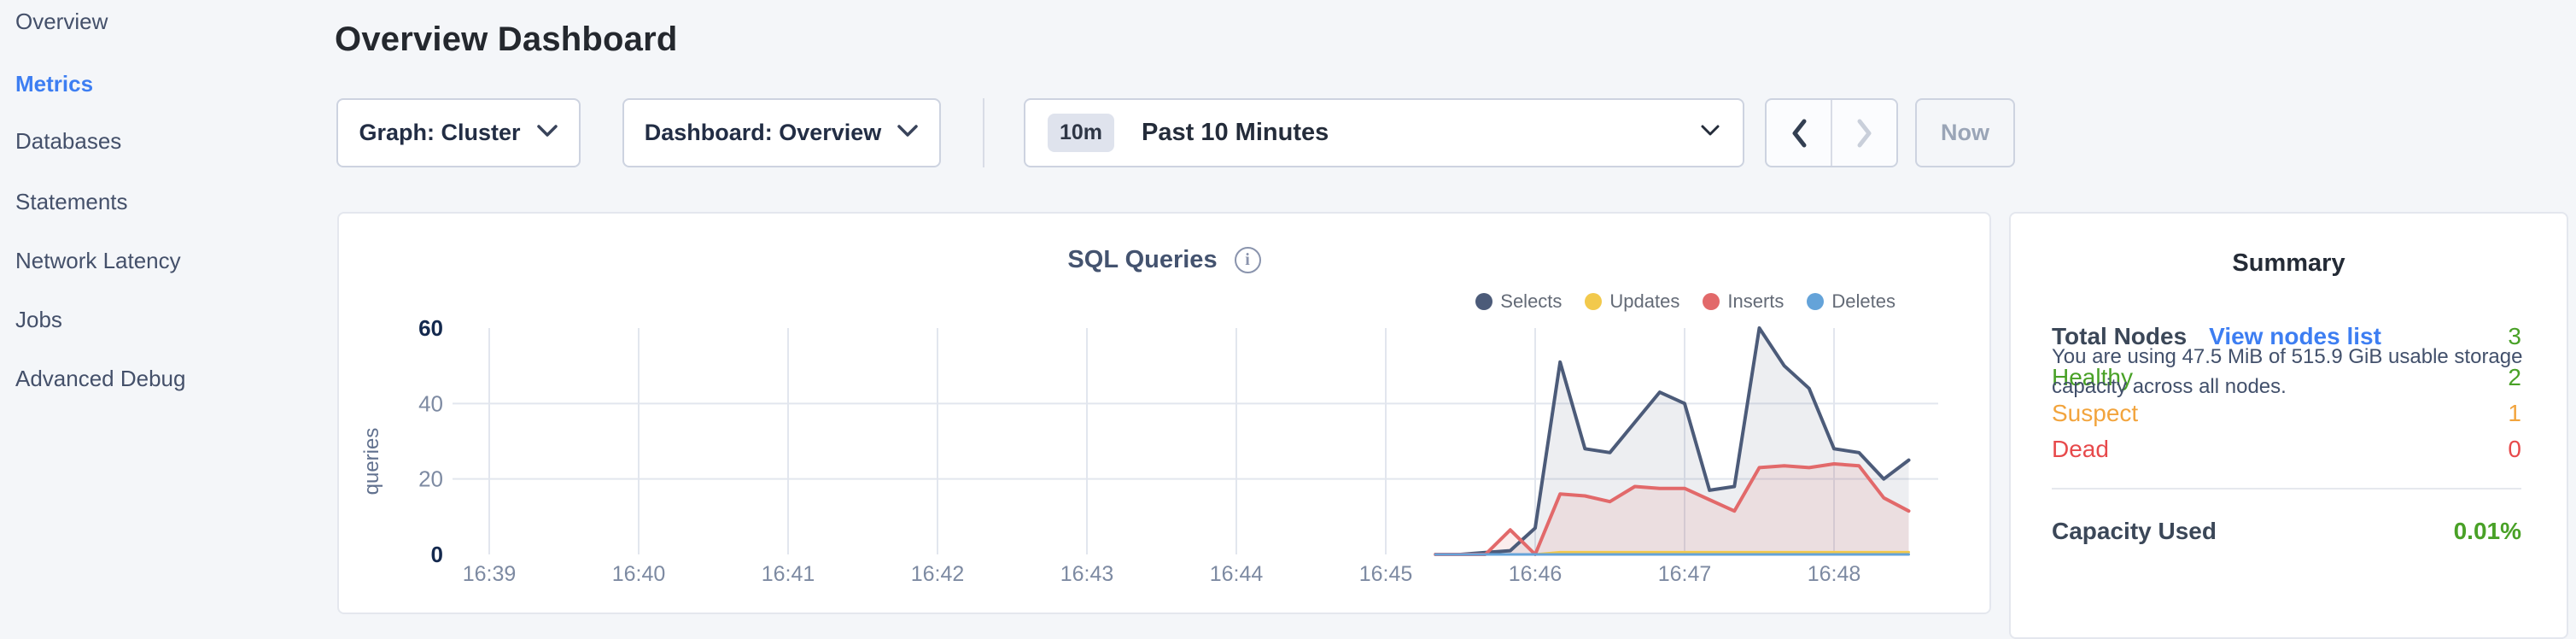 This screenshot has height=639, width=2576. I want to click on time-prev-button, so click(1799, 133).